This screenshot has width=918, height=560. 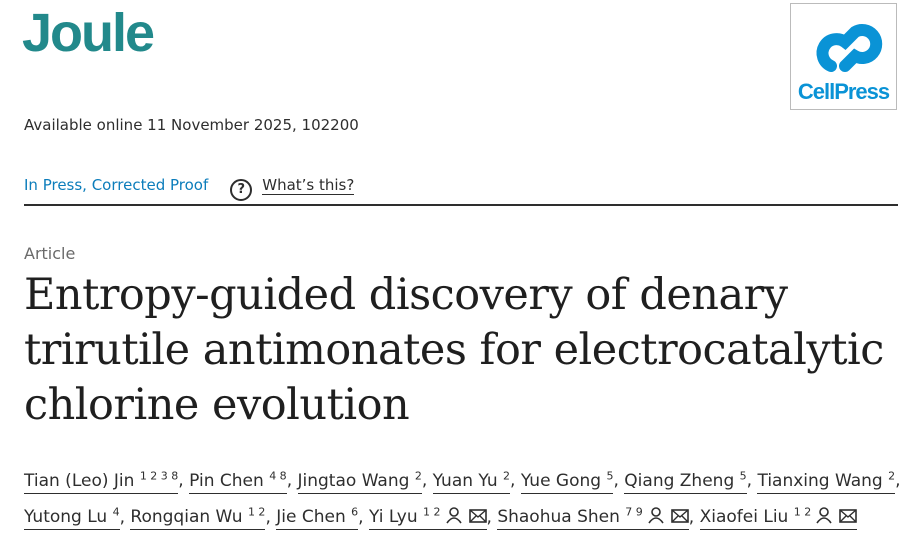 What do you see at coordinates (355, 512) in the screenshot?
I see `author-affiliations: 6` at bounding box center [355, 512].